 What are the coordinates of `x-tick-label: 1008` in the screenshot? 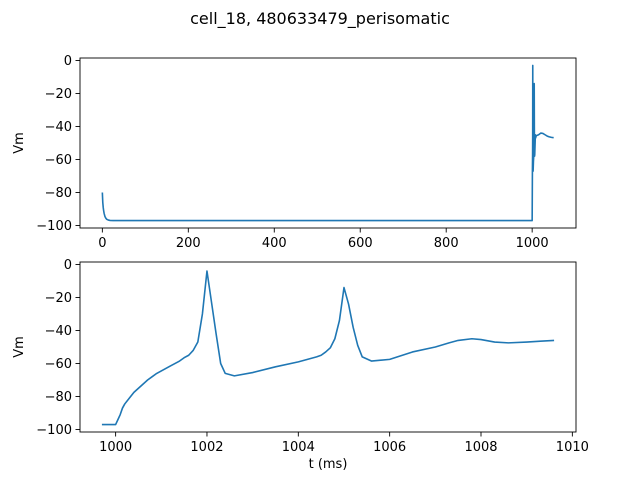 It's located at (480, 447).